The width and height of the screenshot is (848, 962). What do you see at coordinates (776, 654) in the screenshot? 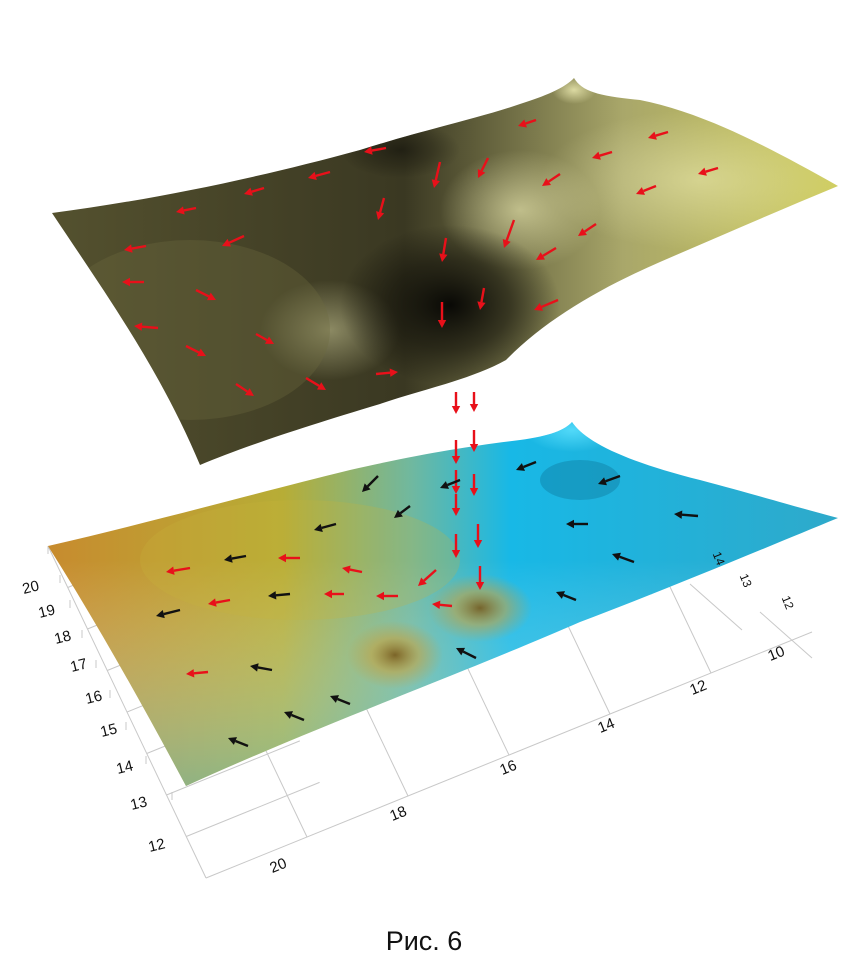
I see `front-axis-tick: 10` at bounding box center [776, 654].